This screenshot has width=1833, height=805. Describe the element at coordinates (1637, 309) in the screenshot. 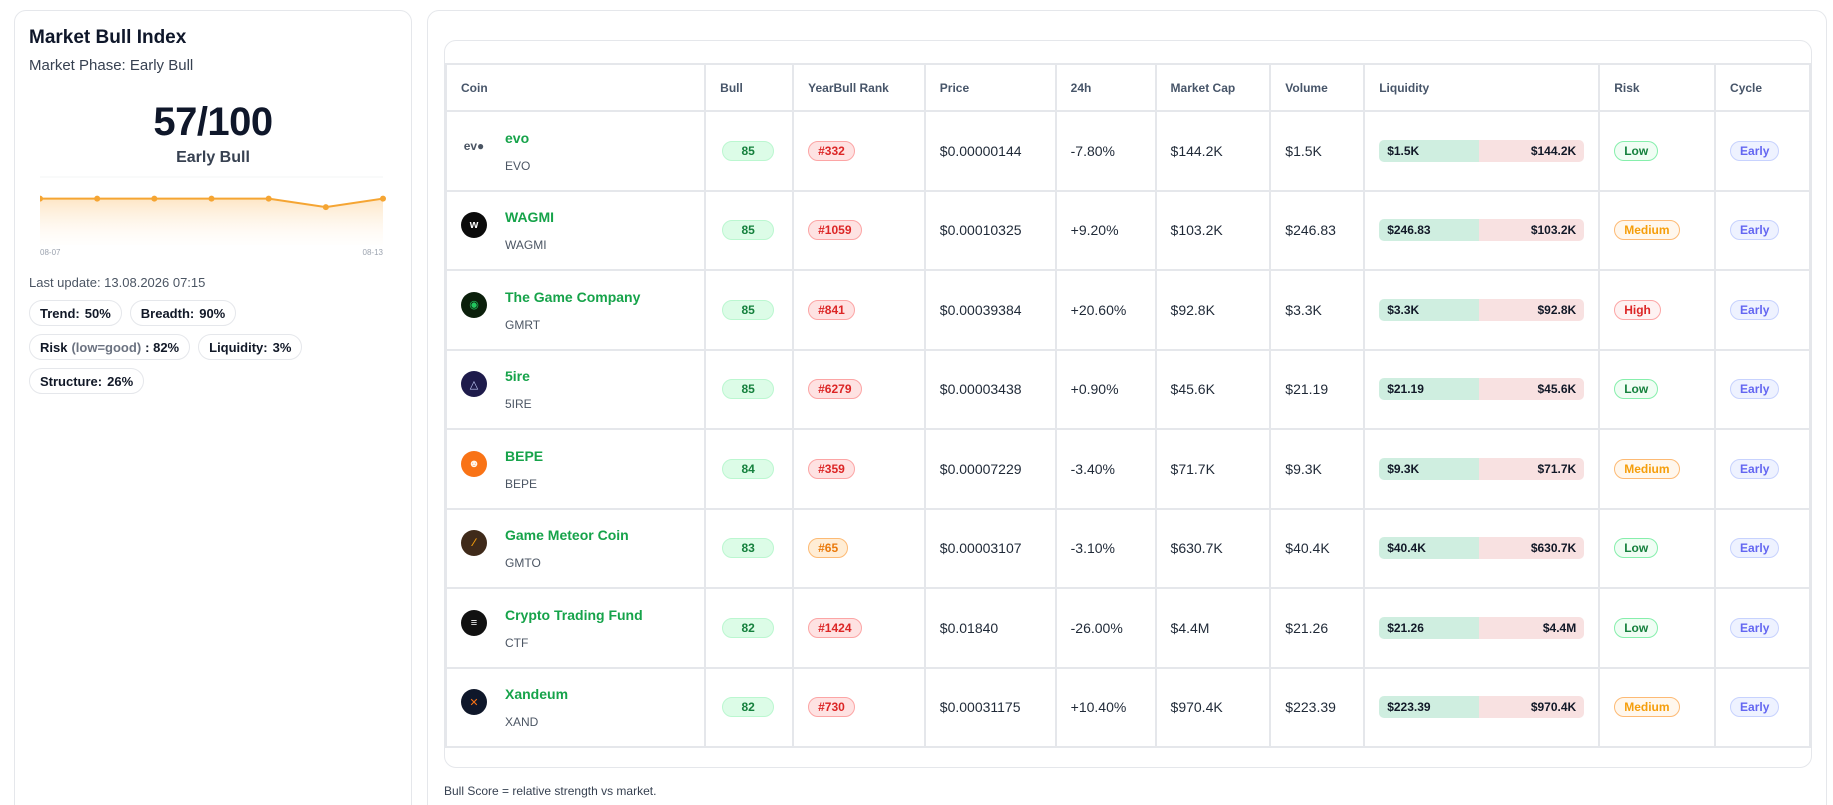

I see `risk-badge: High` at that location.